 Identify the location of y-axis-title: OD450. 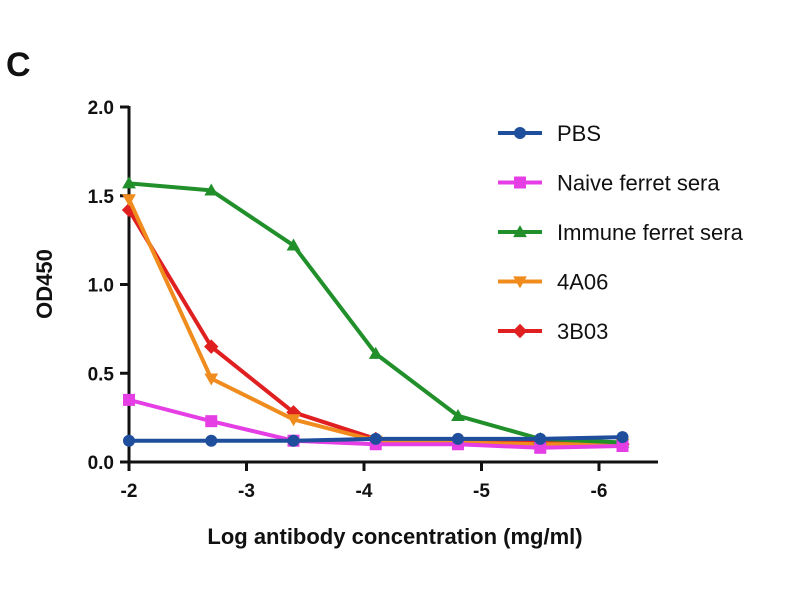
(44, 284).